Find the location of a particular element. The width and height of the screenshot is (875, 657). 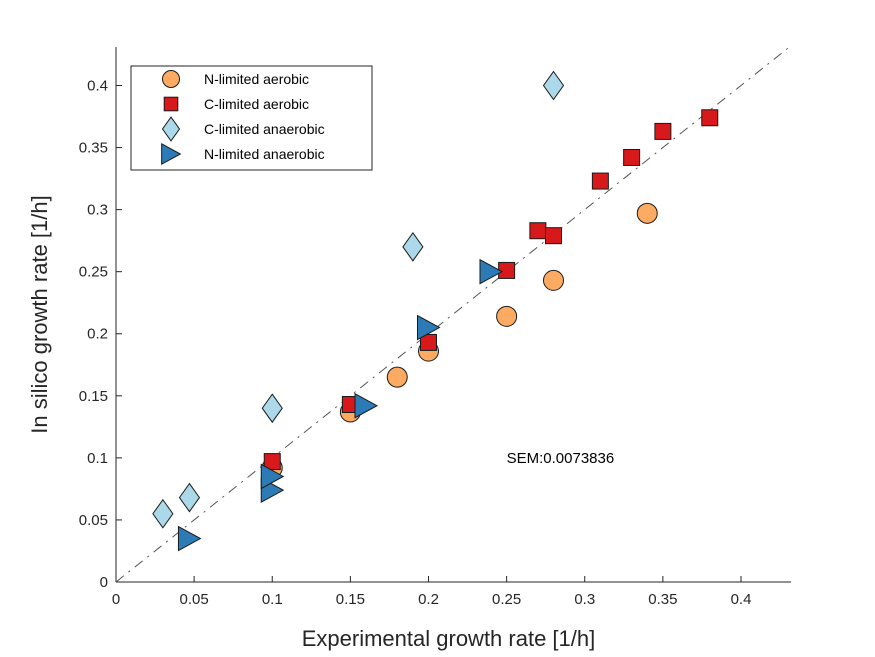

legend-label: C-limited anaerobic is located at coordinates (264, 129).